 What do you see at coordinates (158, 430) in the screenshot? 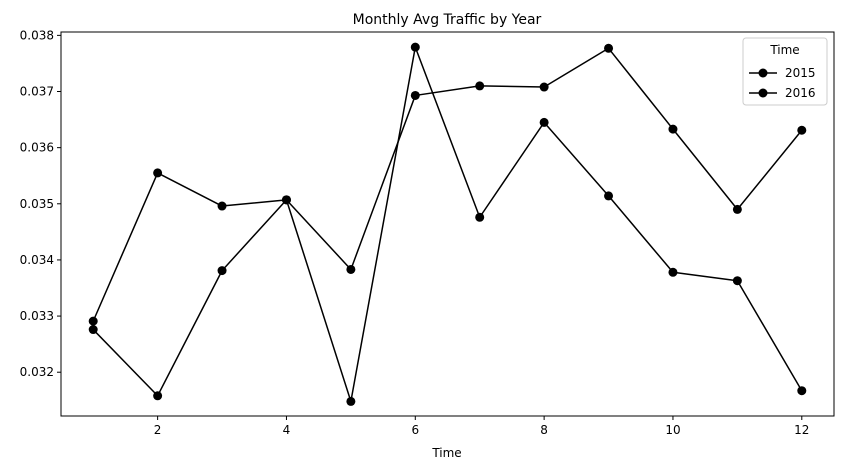
I see `x-tick-label: 2` at bounding box center [158, 430].